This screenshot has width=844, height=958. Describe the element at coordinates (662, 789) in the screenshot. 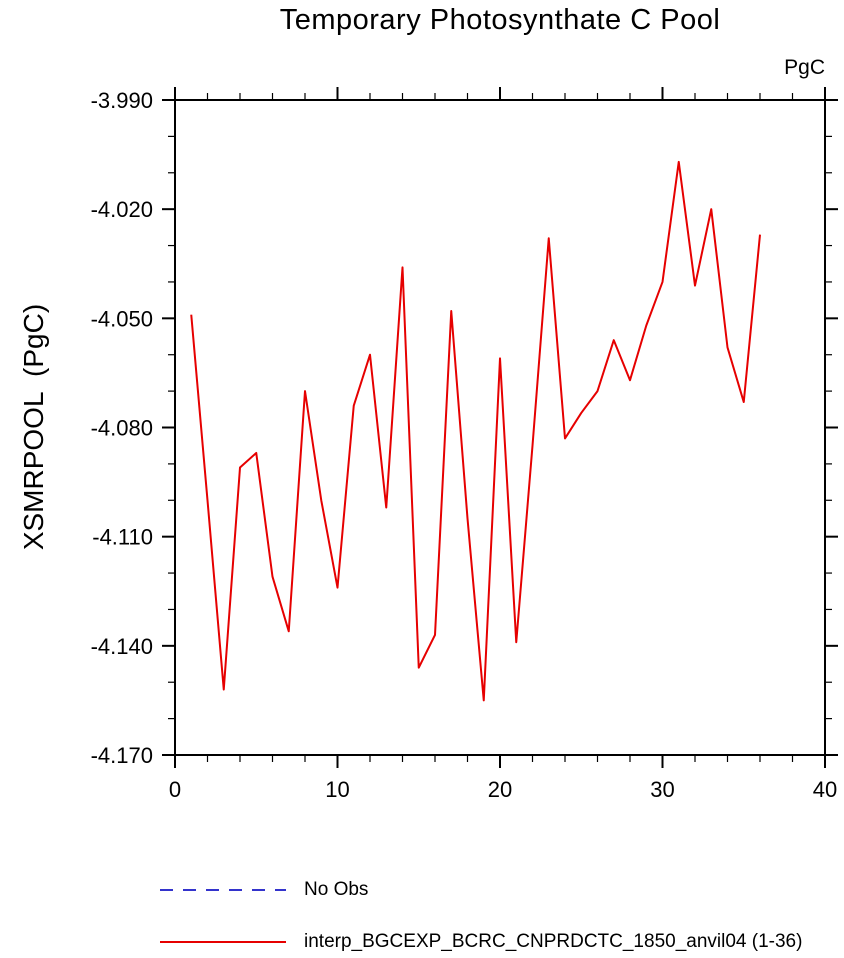

I see `x-tick-label: 30` at that location.